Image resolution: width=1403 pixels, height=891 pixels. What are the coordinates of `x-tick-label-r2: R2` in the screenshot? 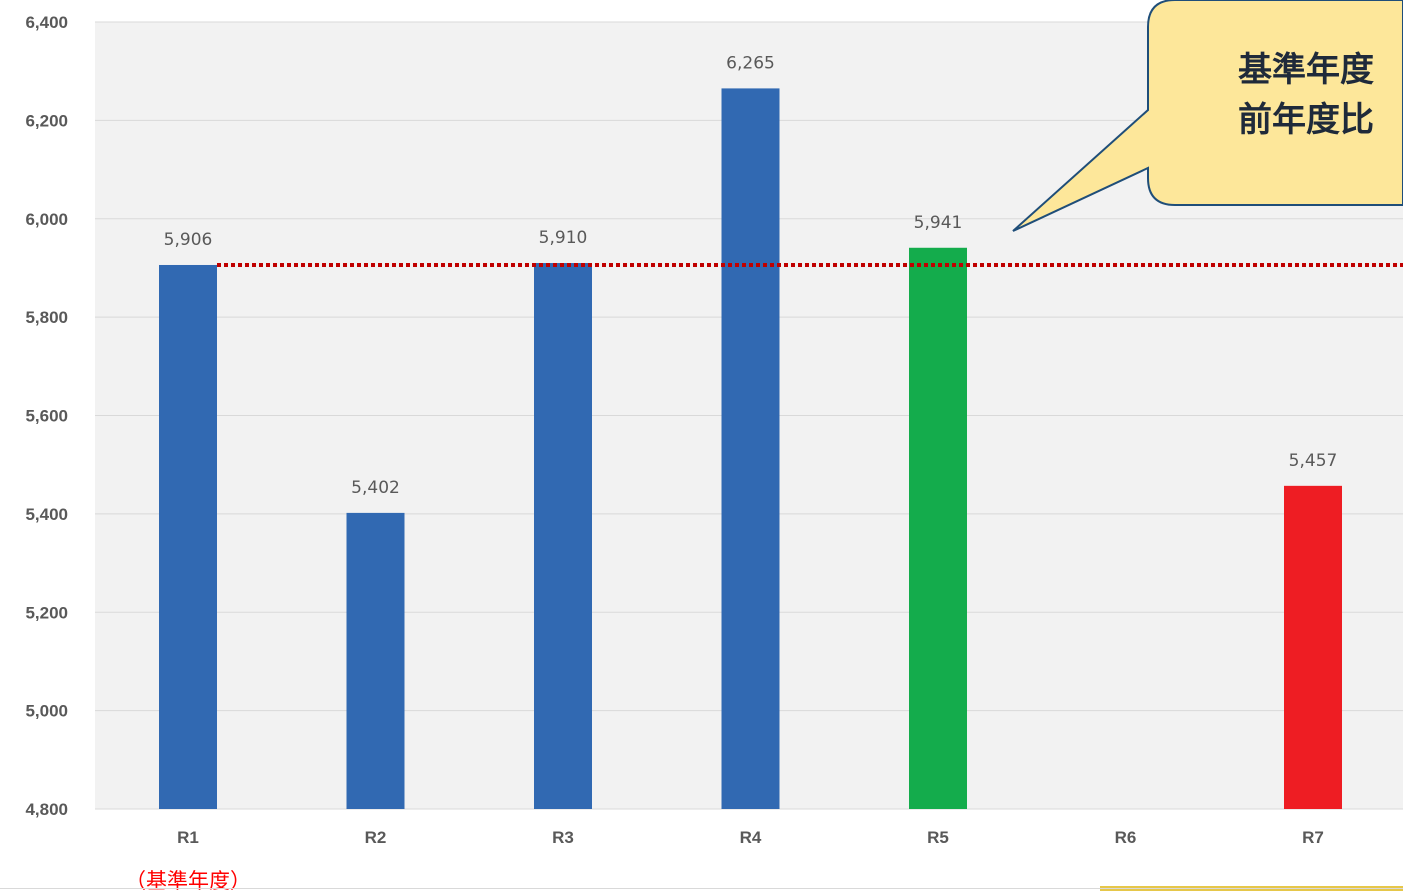 It's located at (376, 837).